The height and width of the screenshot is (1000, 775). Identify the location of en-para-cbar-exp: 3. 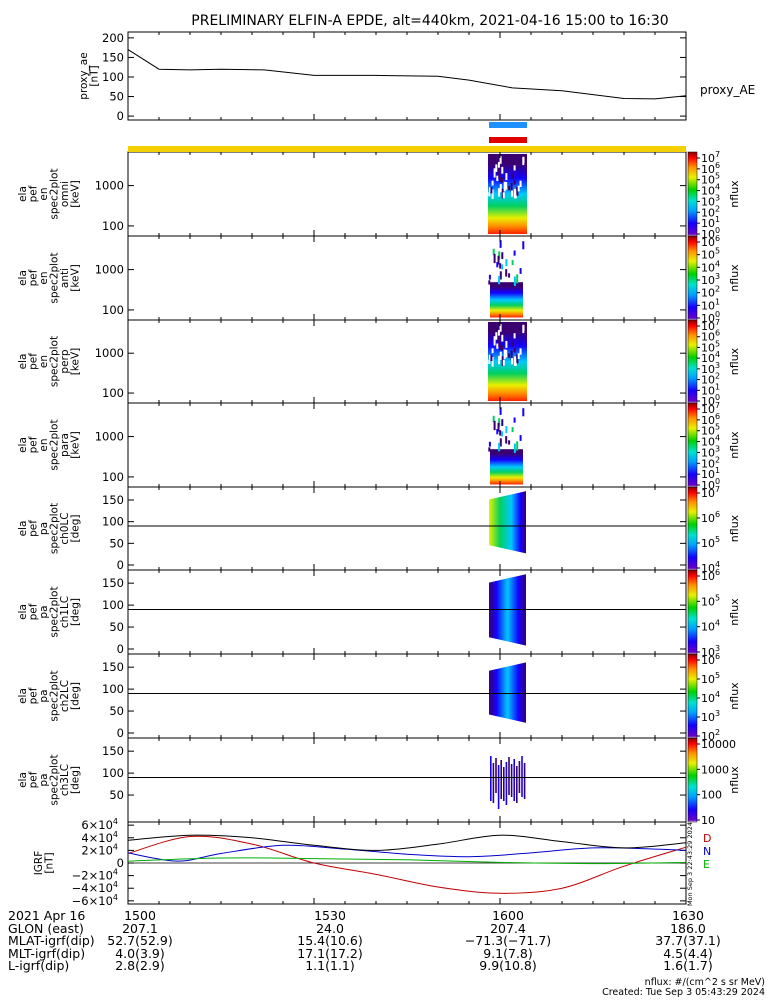
(717, 448).